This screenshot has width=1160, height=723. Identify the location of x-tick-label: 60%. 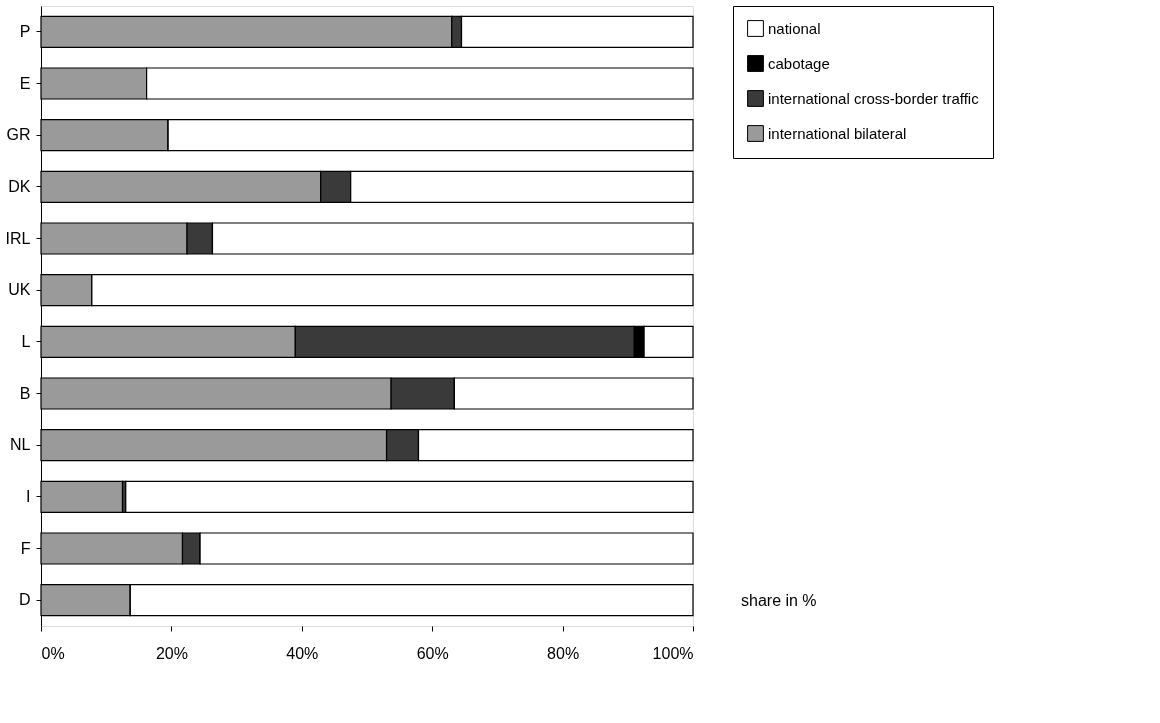
(432, 653).